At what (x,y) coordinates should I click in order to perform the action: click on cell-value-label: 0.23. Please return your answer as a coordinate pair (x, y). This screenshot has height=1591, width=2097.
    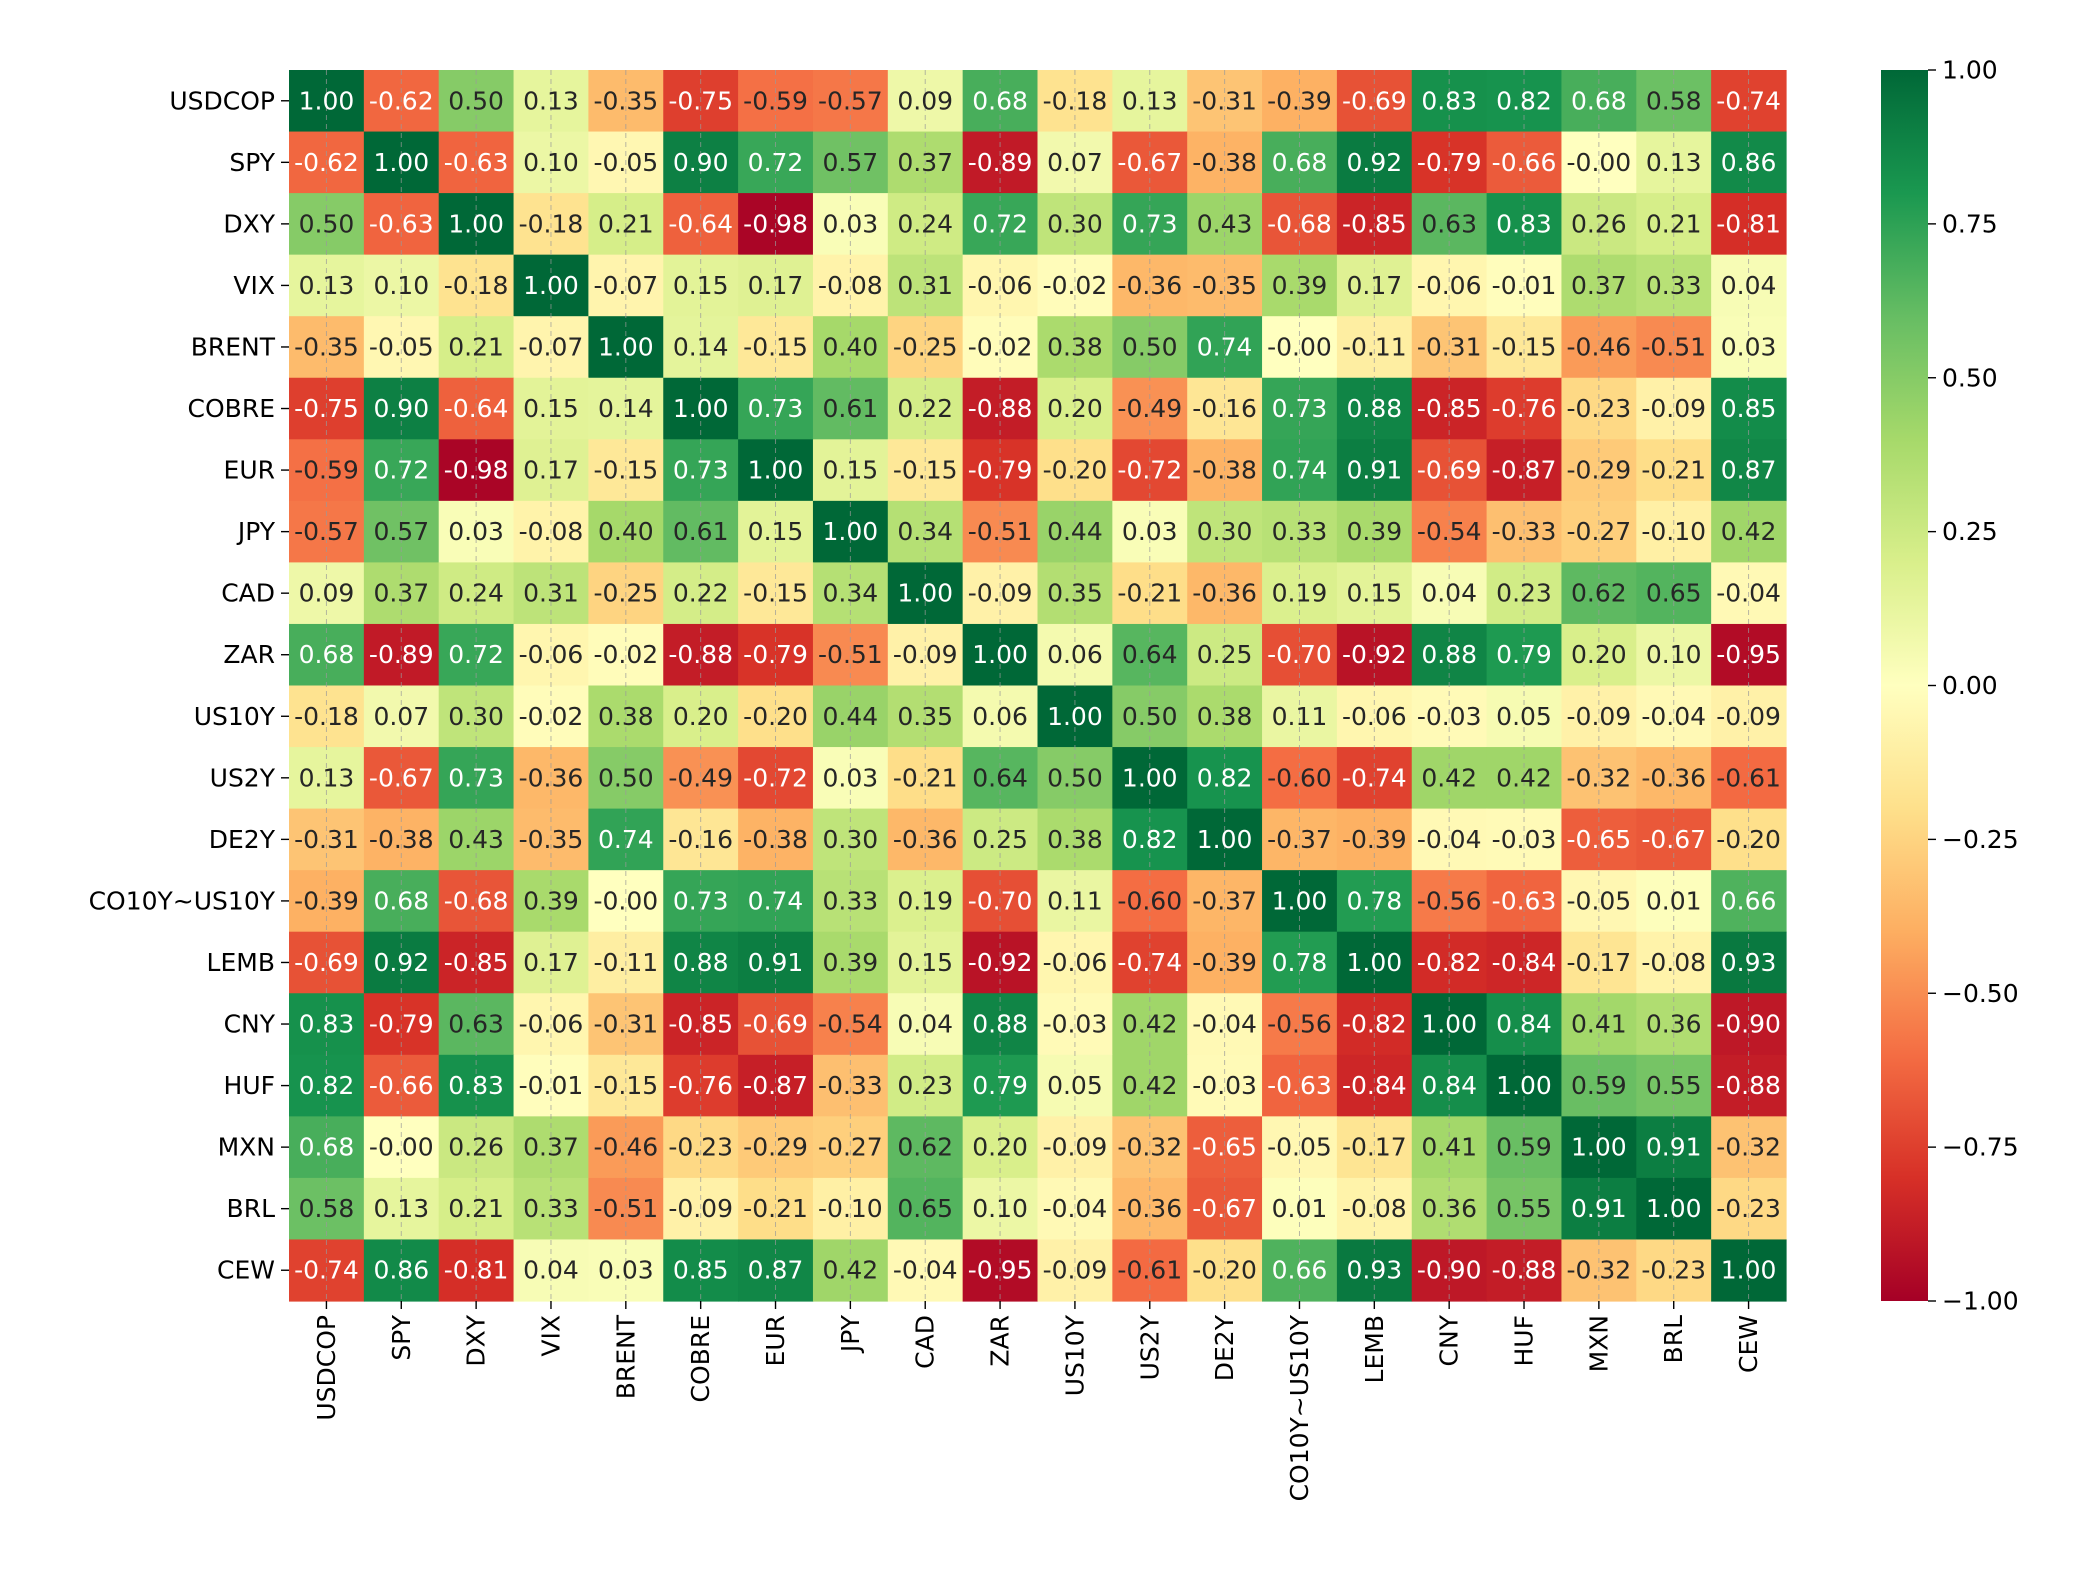
    Looking at the image, I should click on (925, 1085).